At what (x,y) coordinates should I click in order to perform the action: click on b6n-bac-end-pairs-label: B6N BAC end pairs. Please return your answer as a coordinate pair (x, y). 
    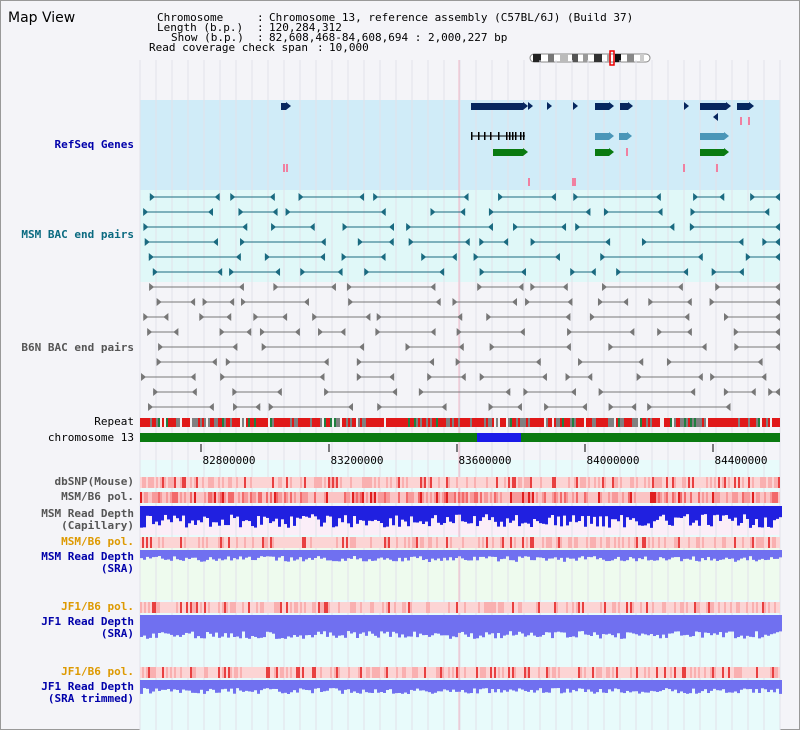
    Looking at the image, I should click on (77, 347).